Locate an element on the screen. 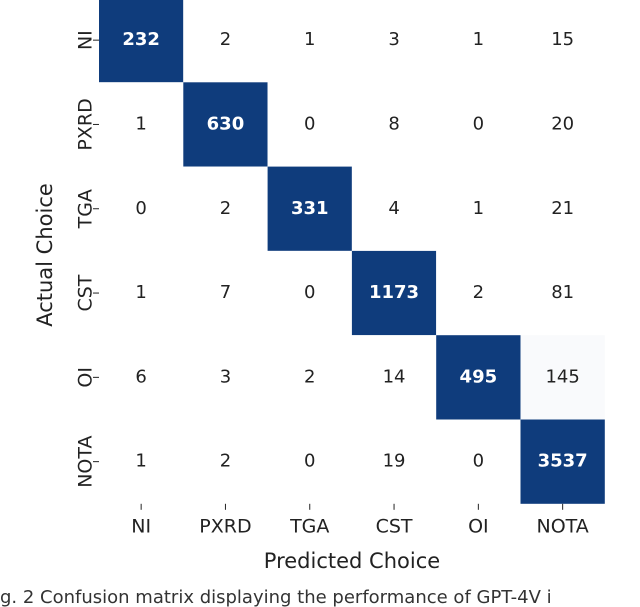 This screenshot has width=640, height=607. cell-label: 3537 is located at coordinates (563, 461).